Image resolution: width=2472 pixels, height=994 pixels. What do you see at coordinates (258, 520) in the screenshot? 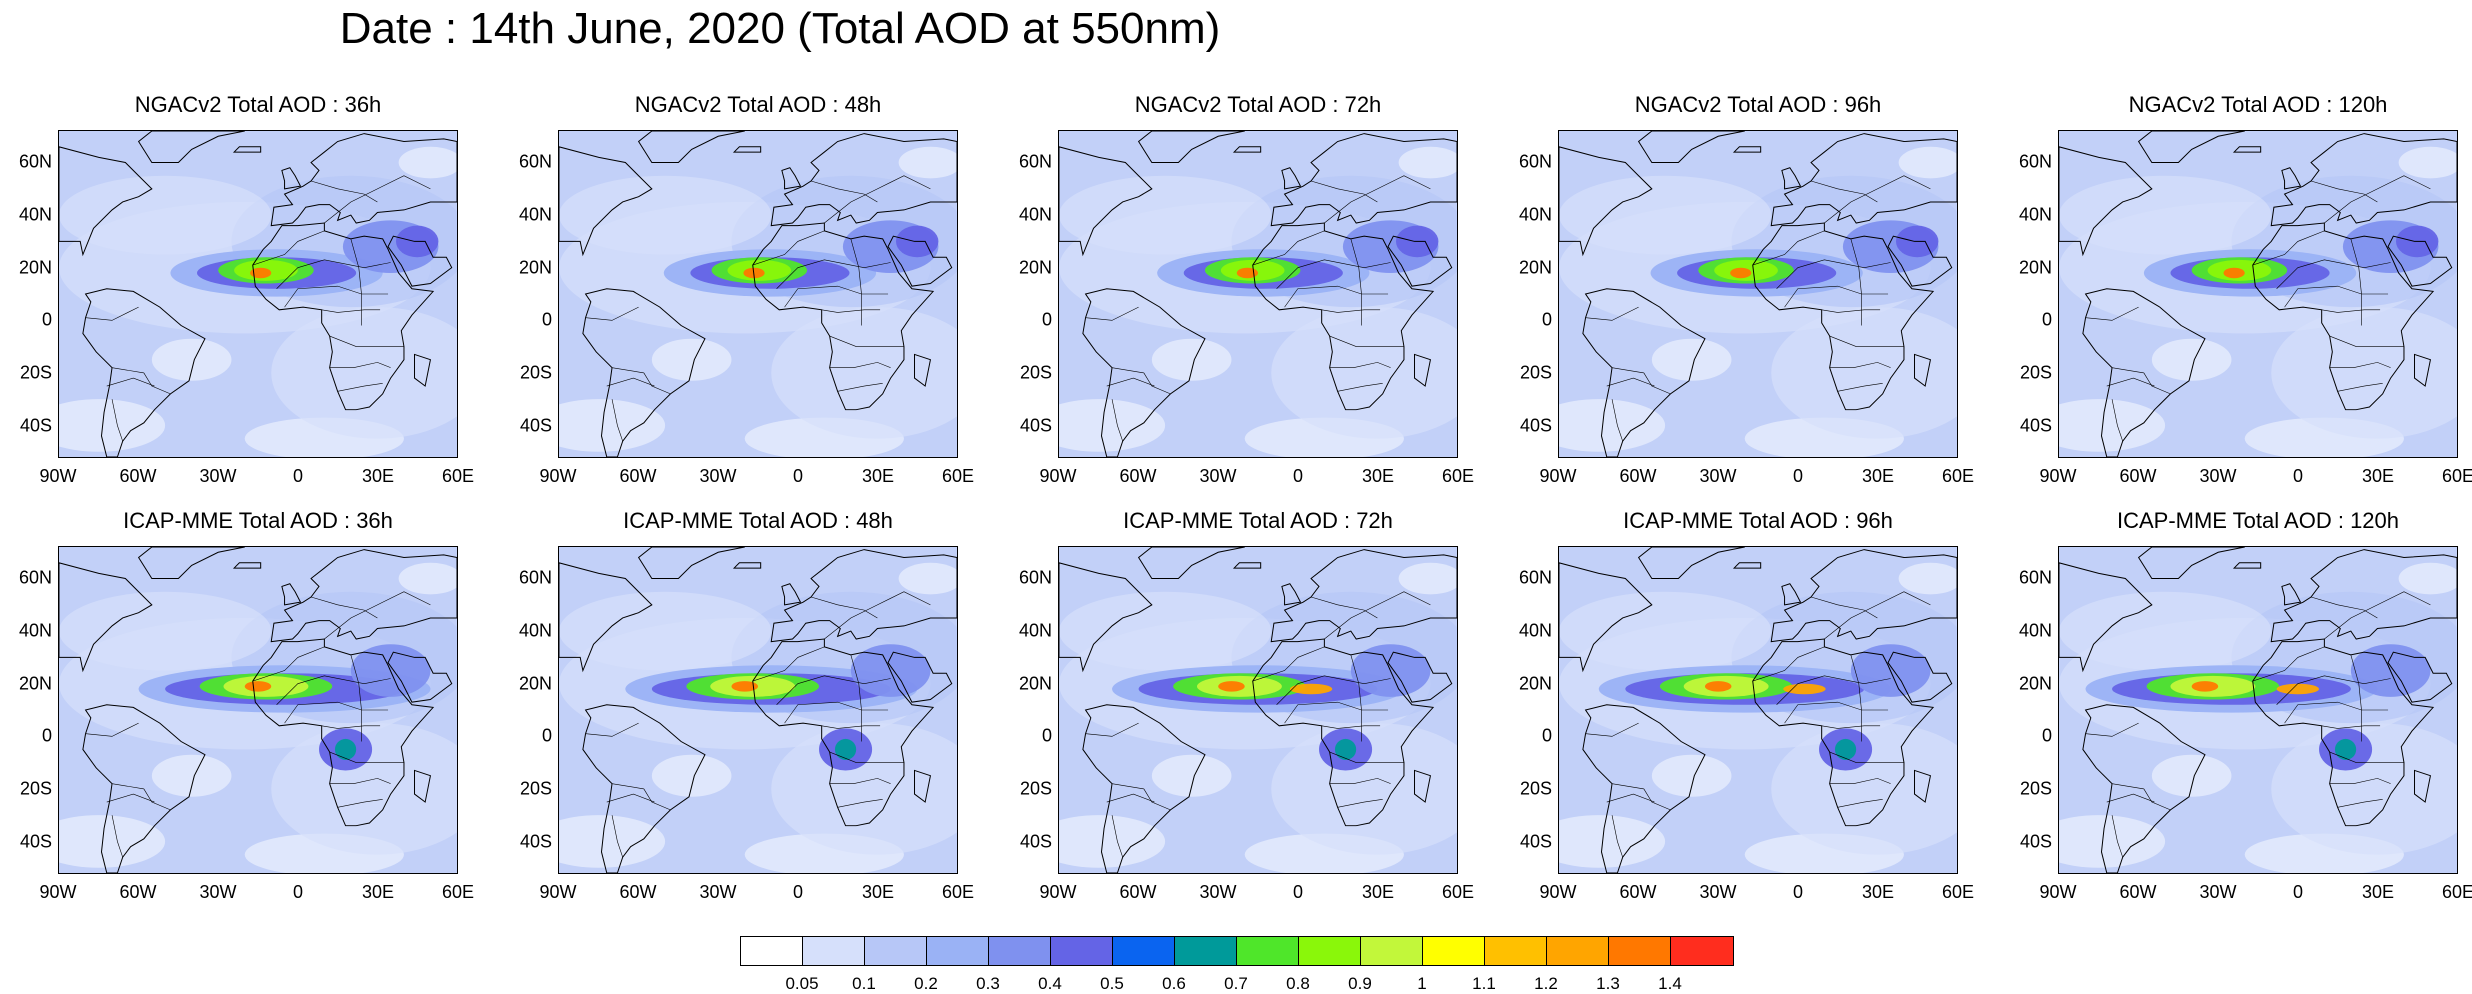
I see `panel-title: ICAP-MME Total AOD : 36h` at bounding box center [258, 520].